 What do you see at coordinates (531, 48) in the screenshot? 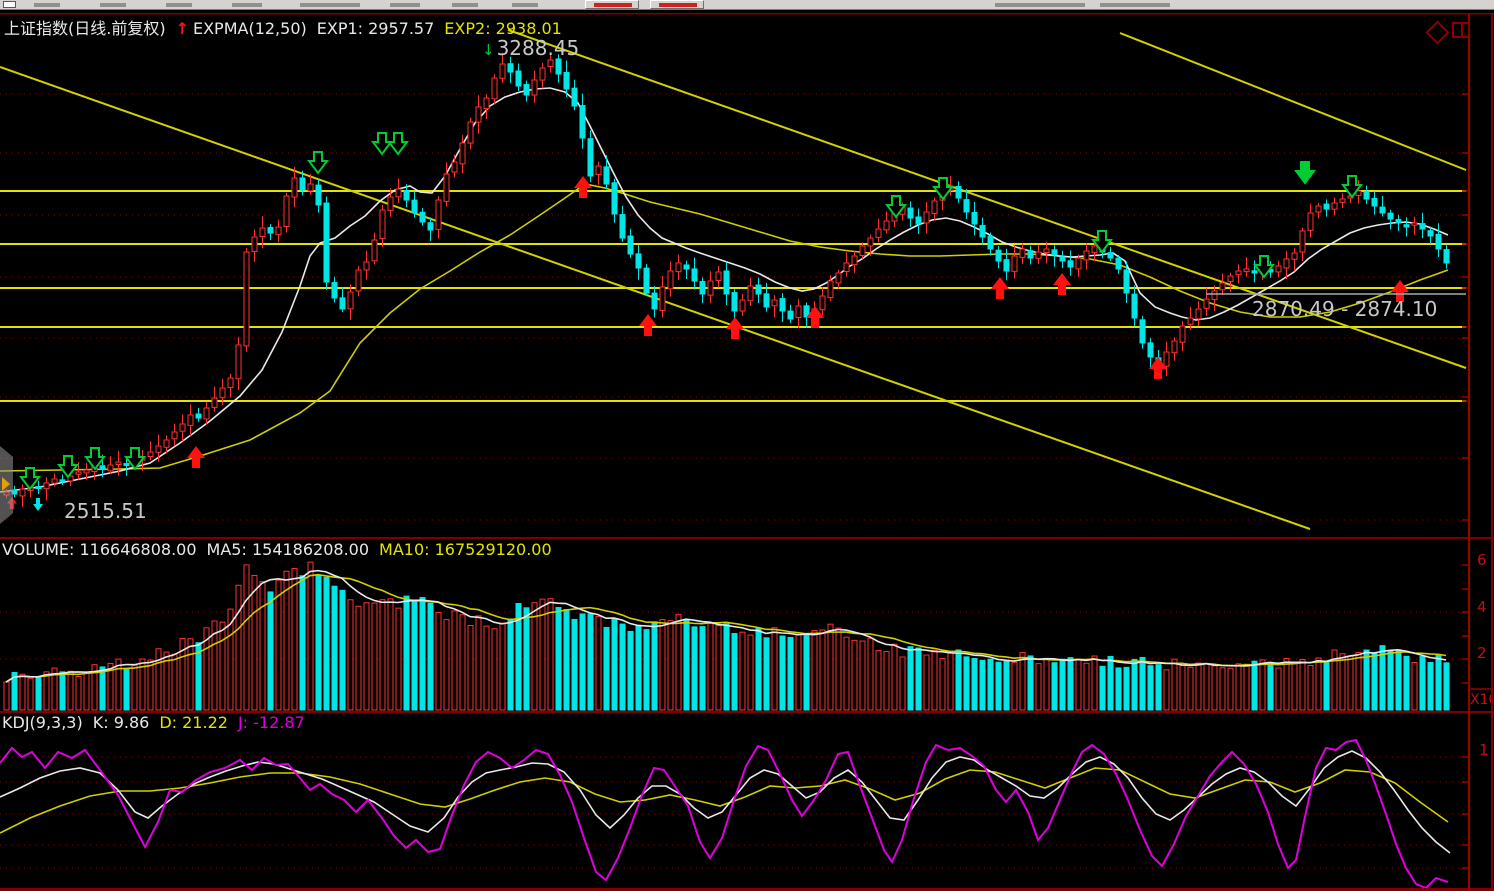
I see `peak-price-label: ↓ 3288.45` at bounding box center [531, 48].